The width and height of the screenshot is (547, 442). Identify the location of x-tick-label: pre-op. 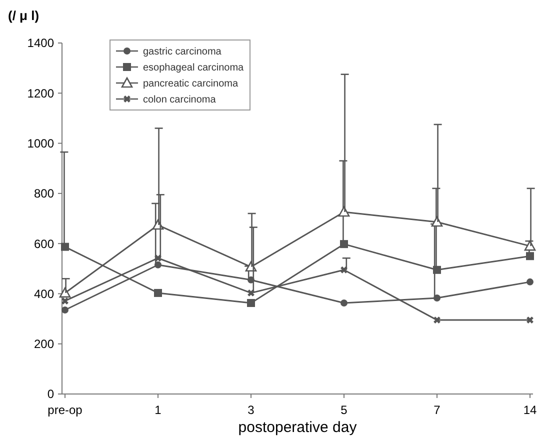
(65, 410).